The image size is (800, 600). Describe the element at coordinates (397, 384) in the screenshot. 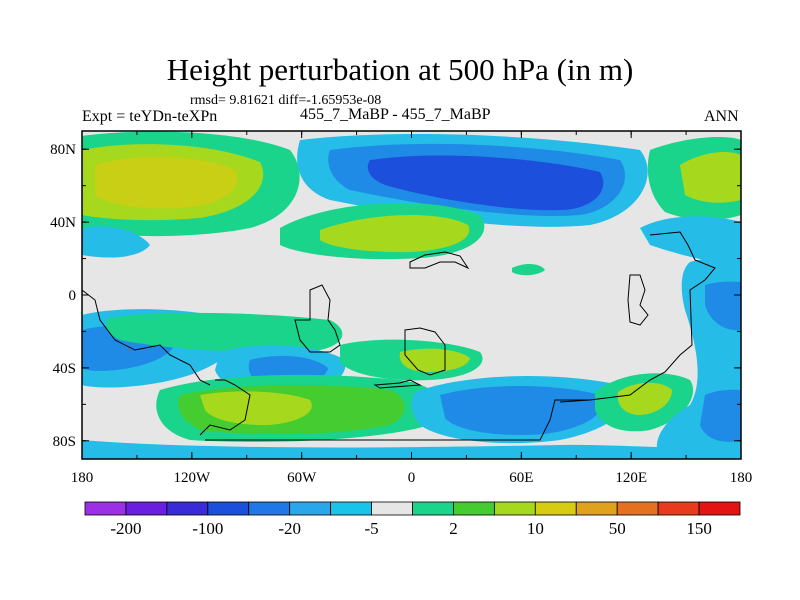

I see `coast-north-africa` at that location.